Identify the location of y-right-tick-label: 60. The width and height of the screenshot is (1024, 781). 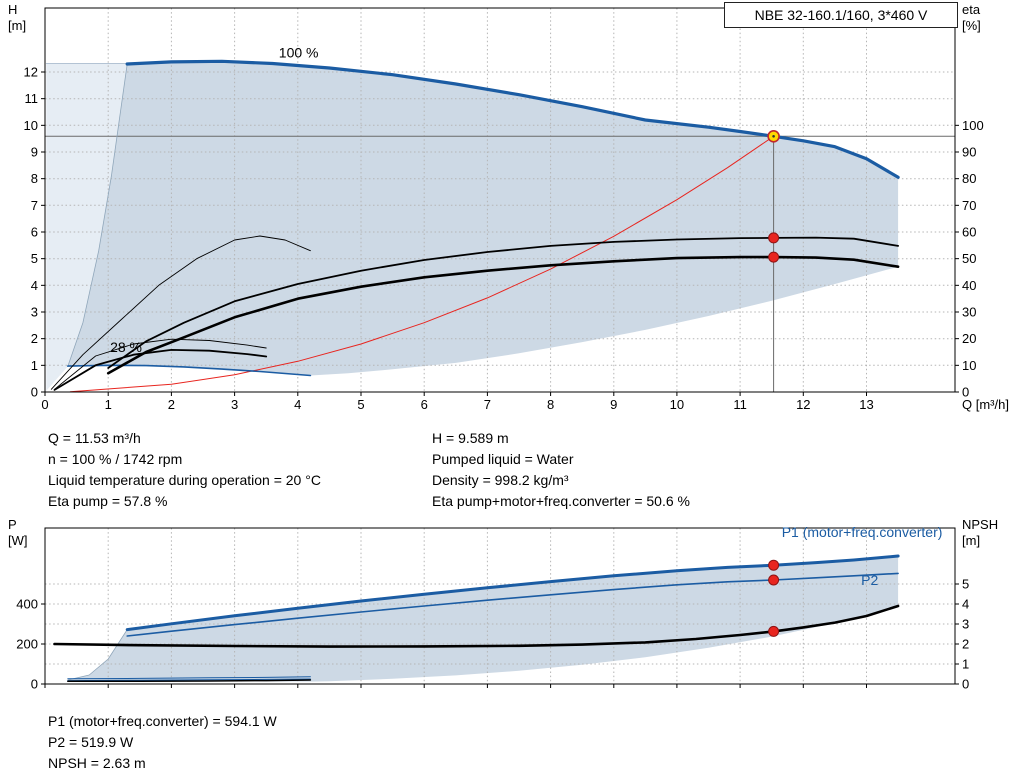
(969, 232).